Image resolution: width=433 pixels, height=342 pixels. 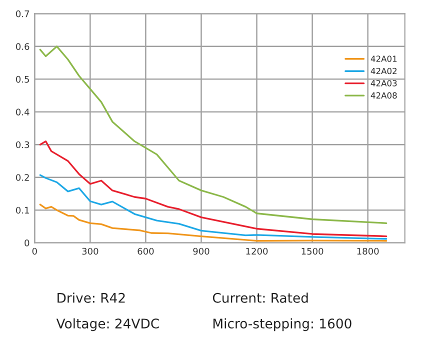 What do you see at coordinates (368, 251) in the screenshot?
I see `x-tick-label: 1800` at bounding box center [368, 251].